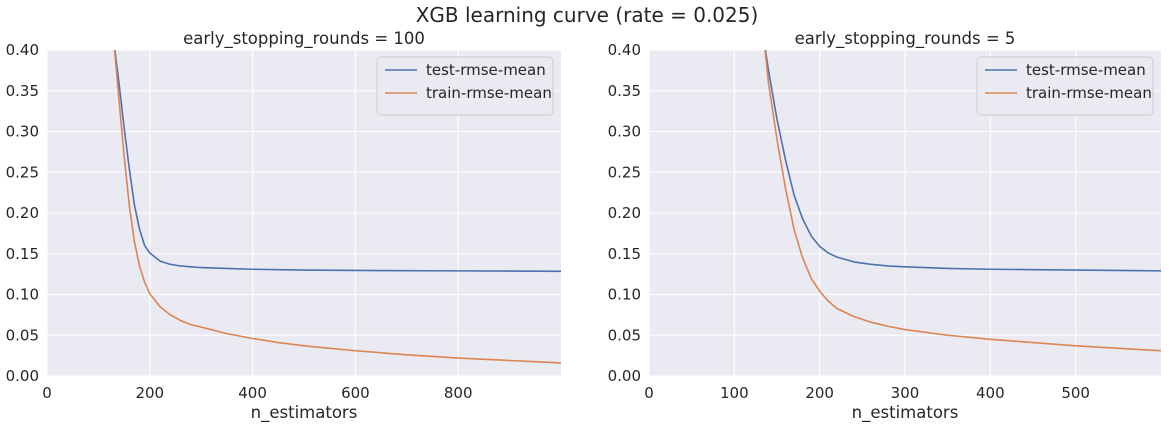 The height and width of the screenshot is (426, 1169). What do you see at coordinates (22, 132) in the screenshot?
I see `left-y-tick-label: 0.30` at bounding box center [22, 132].